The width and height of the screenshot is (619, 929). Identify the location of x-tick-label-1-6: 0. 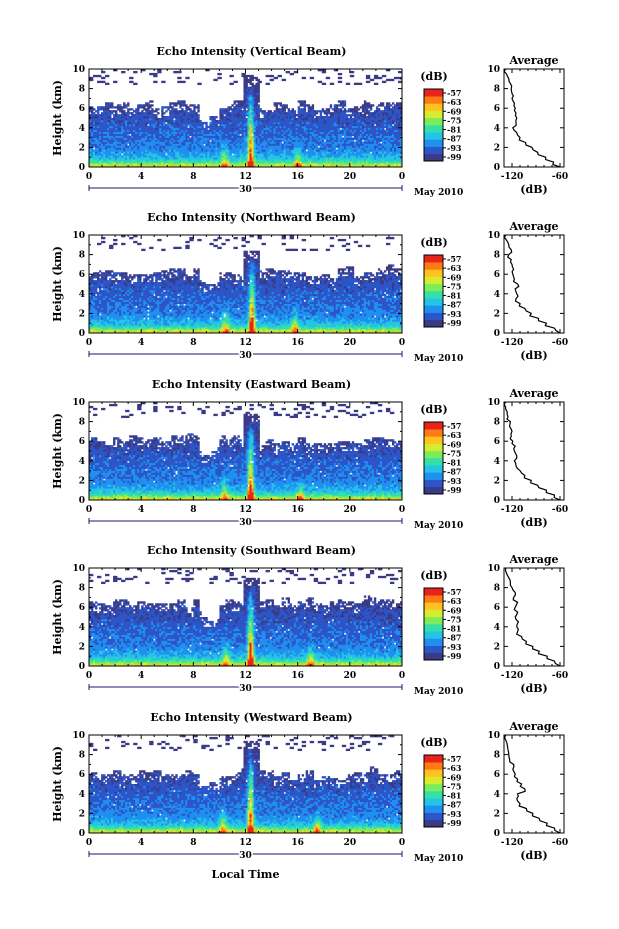
(402, 343).